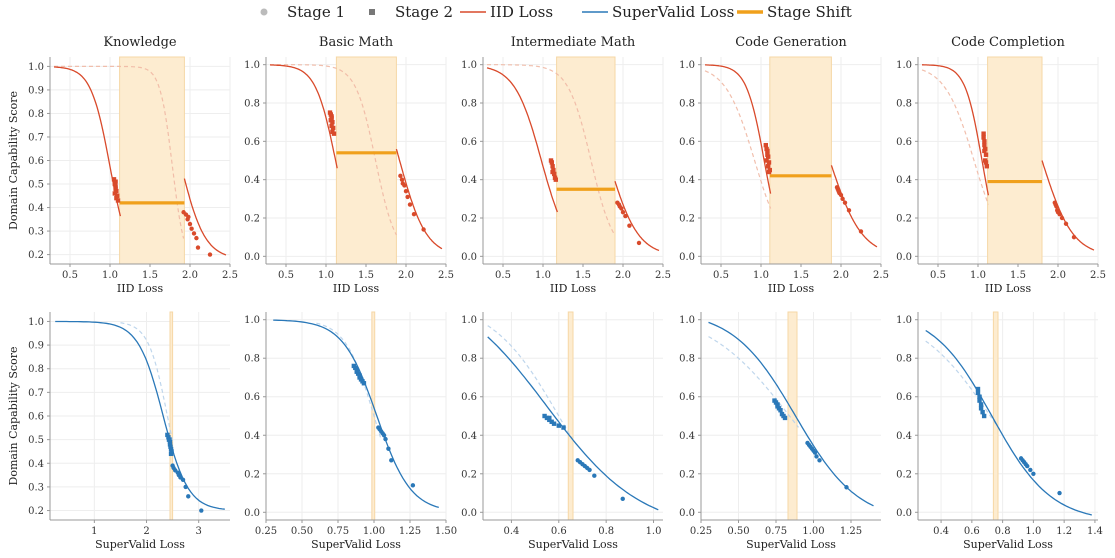 The image size is (1115, 558). What do you see at coordinates (1008, 42) in the screenshot?
I see `panel-title: Code Completion` at bounding box center [1008, 42].